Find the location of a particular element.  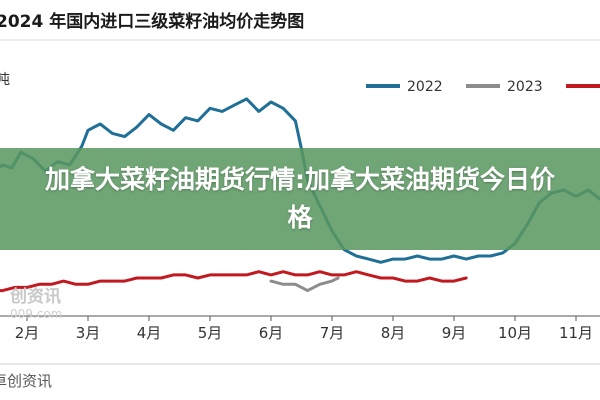

watermark-text: 创资讯 is located at coordinates (35, 296).